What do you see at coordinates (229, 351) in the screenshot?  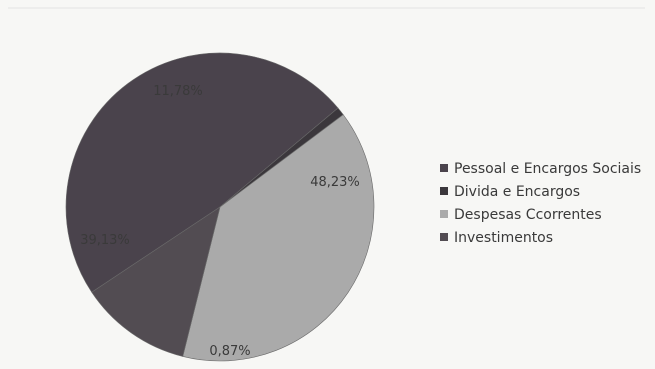 I see `slice-label-2: 0,87%` at bounding box center [229, 351].